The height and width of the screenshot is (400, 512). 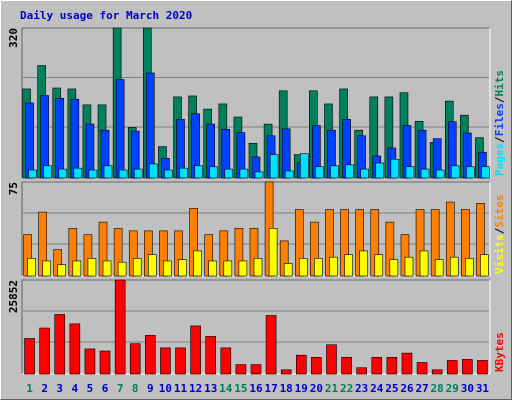 I want to click on x-tick-label: 8, so click(x=135, y=388).